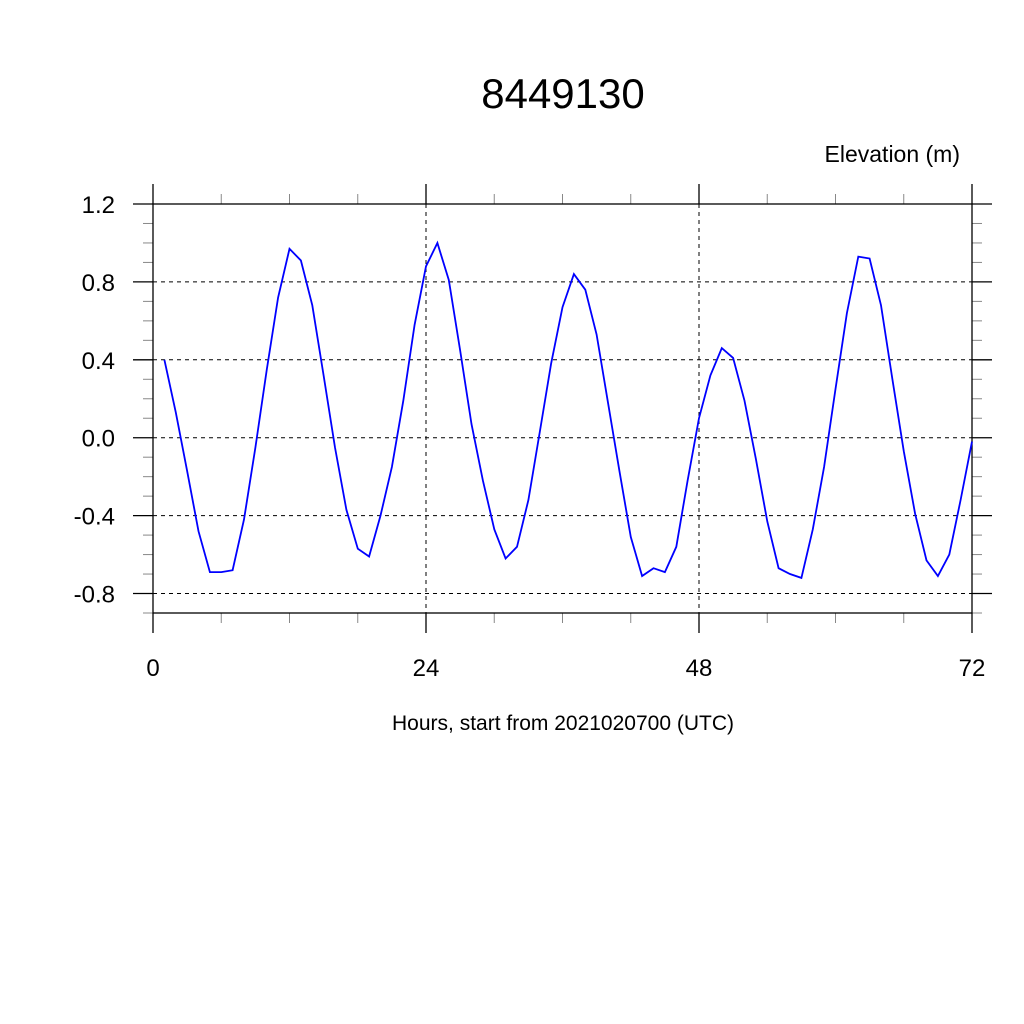  Describe the element at coordinates (98, 205) in the screenshot. I see `y-tick-label: 1.2` at that location.